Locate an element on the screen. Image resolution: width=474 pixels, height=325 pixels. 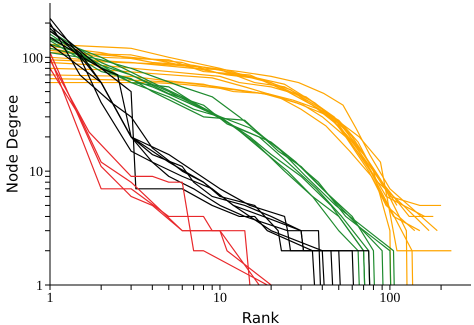
x-tick-label: 100 is located at coordinates (389, 298).